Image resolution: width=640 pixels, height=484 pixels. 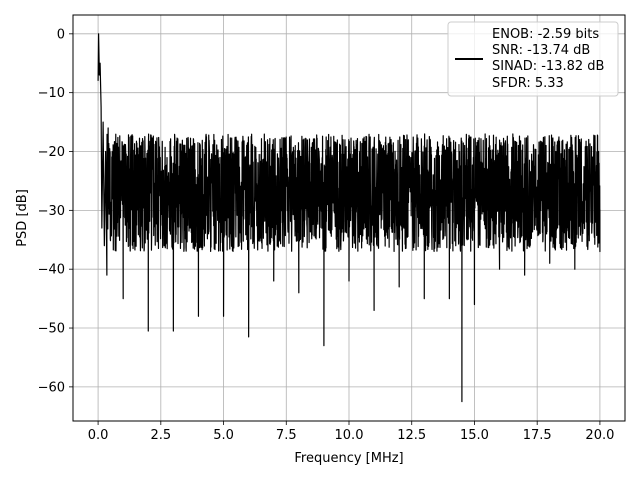 I want to click on x-tick-label: 15.0, so click(x=474, y=435).